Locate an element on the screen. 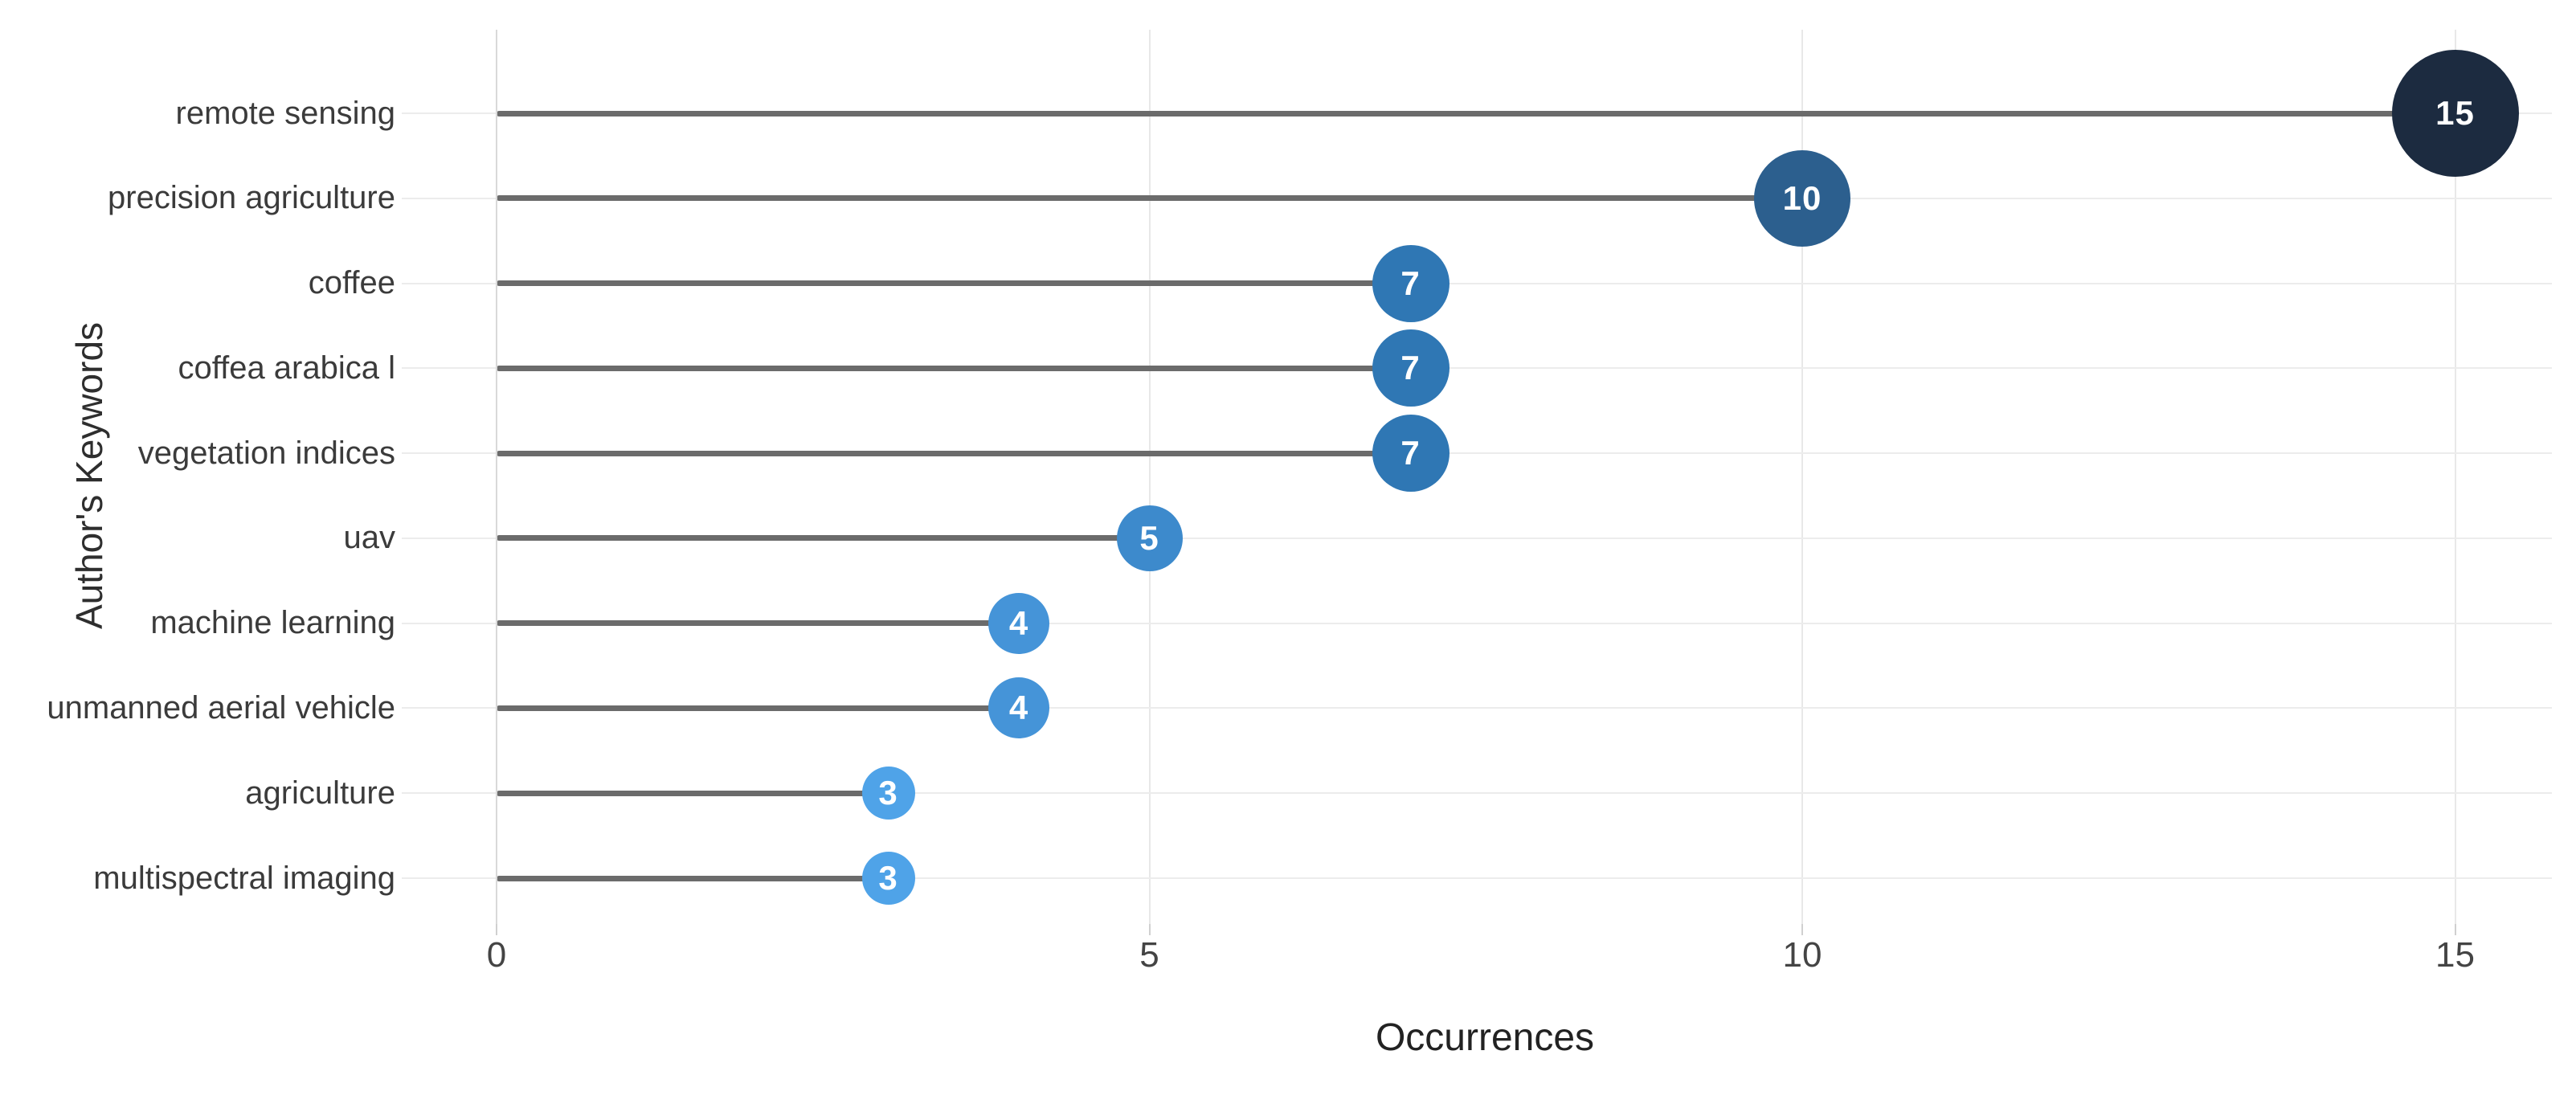 Image resolution: width=2576 pixels, height=1112 pixels. category-label-row: remote sensing is located at coordinates (248, 113).